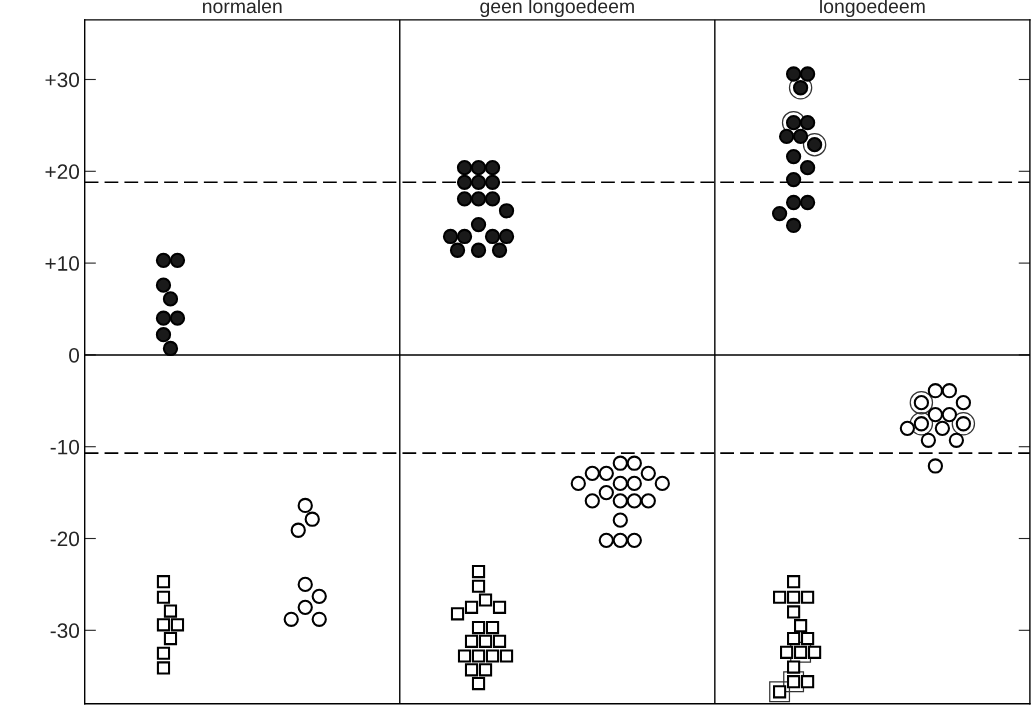 The image size is (1033, 708). I want to click on y-tick-label: 0, so click(74, 355).